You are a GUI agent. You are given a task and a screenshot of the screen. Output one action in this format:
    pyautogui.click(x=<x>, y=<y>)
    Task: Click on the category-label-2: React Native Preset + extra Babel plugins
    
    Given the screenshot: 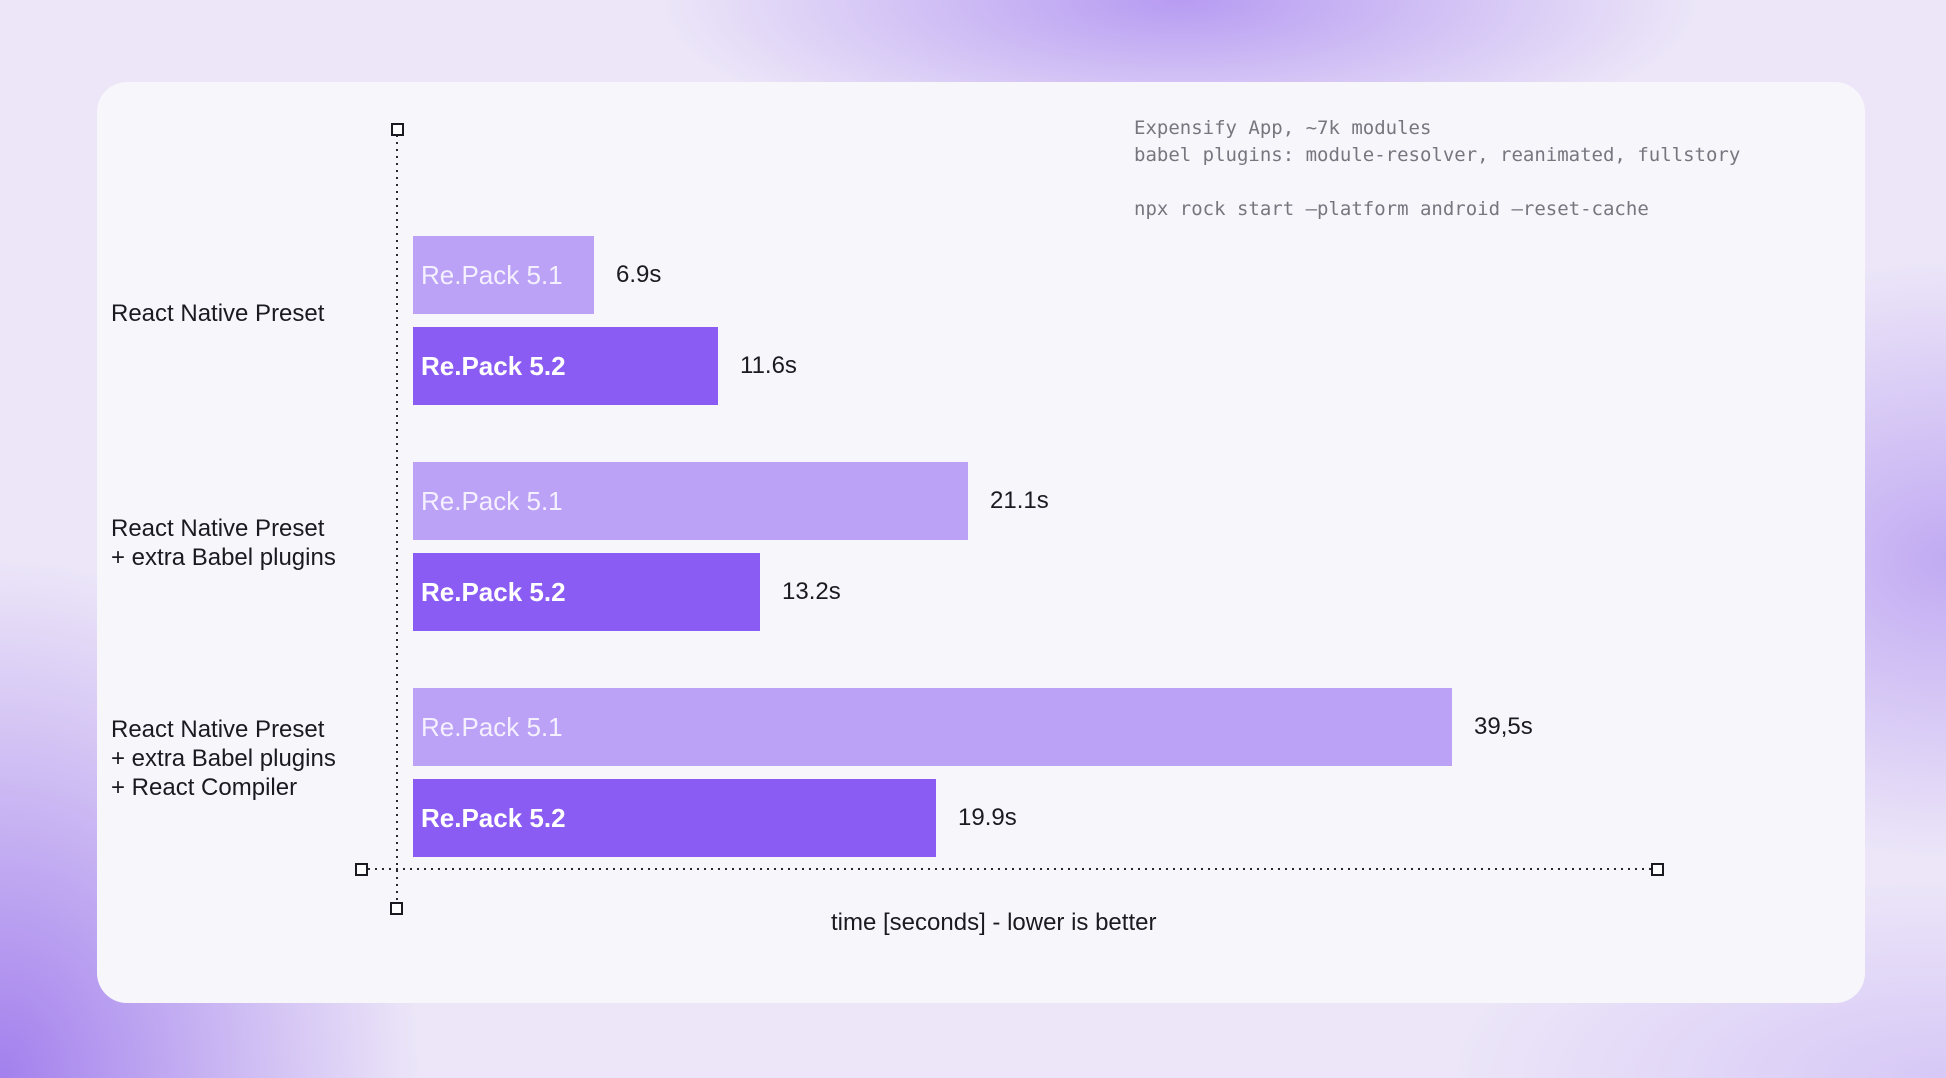 What is the action you would take?
    pyautogui.click(x=223, y=543)
    